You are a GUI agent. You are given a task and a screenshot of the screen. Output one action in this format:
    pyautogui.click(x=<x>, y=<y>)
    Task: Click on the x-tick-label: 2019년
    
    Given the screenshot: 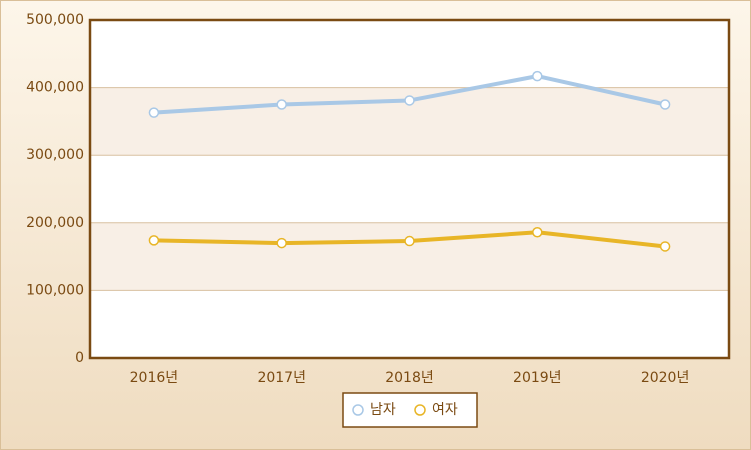 What is the action you would take?
    pyautogui.click(x=537, y=378)
    